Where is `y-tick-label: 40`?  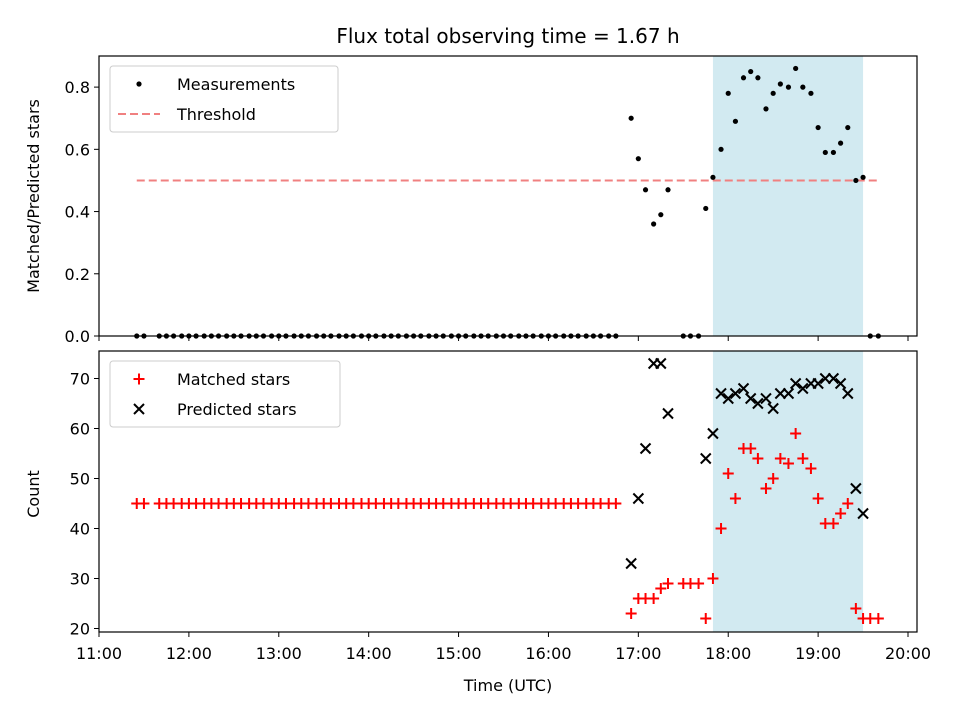 y-tick-label: 40 is located at coordinates (80, 529).